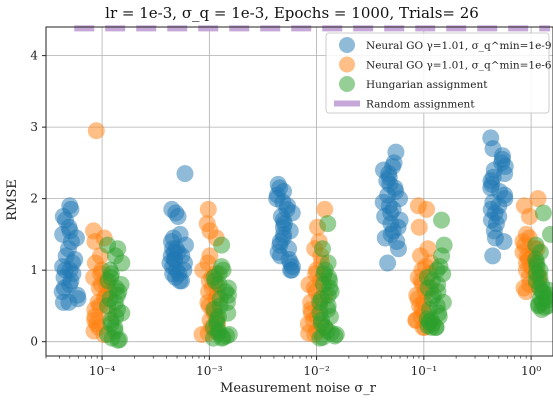 This screenshot has height=403, width=553. Describe the element at coordinates (34, 127) in the screenshot. I see `y-tick-label: 3` at that location.